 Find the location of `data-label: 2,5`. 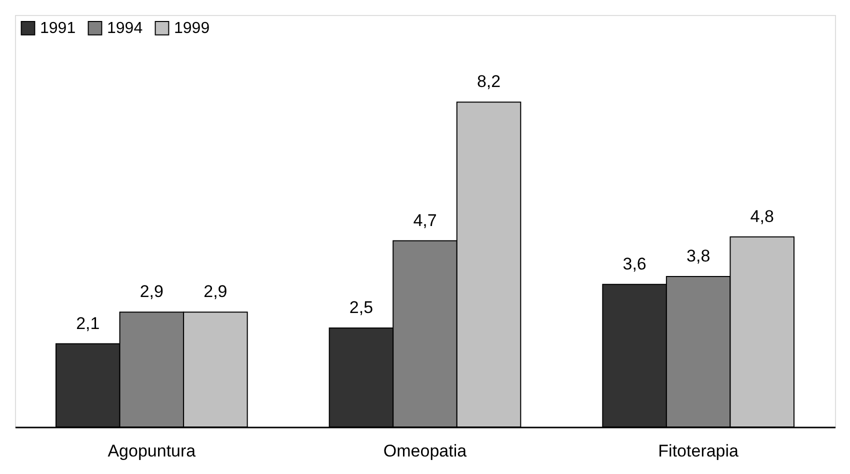

data-label: 2,5 is located at coordinates (361, 307).